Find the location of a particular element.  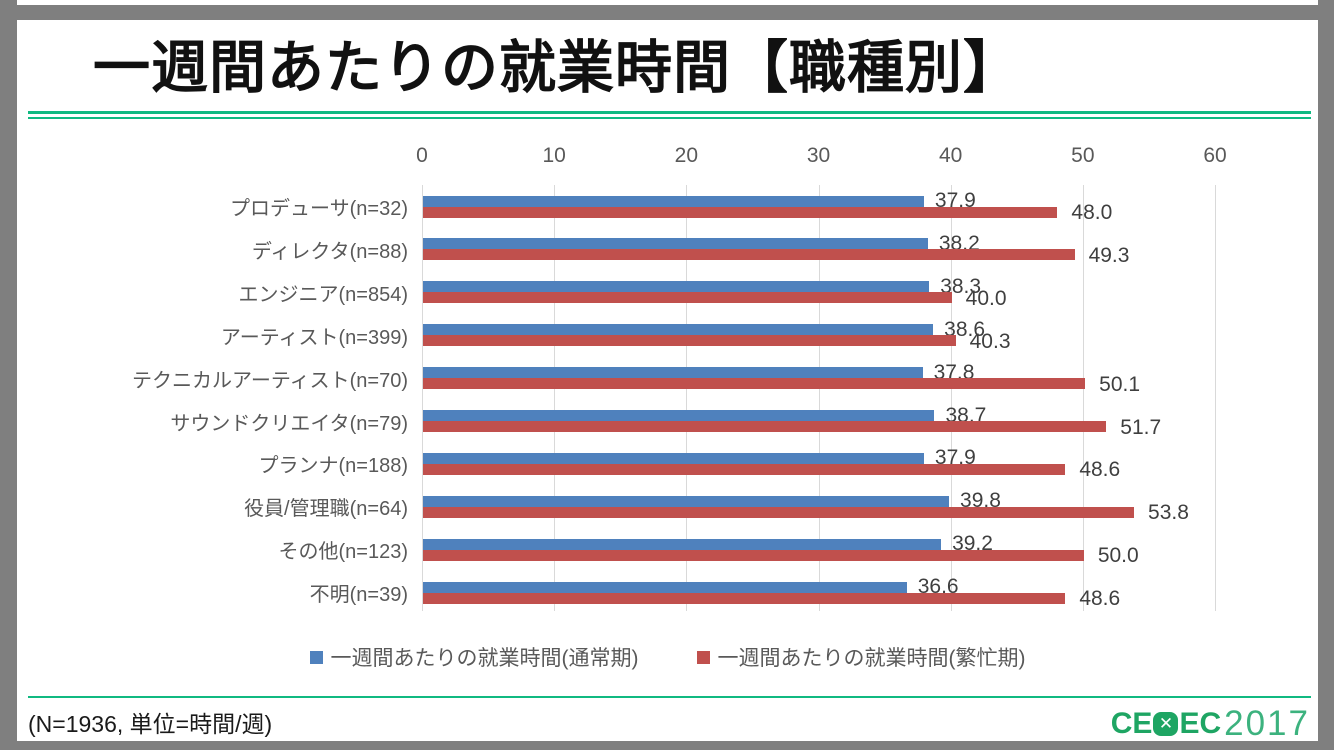

data-label-busy: 48.0 is located at coordinates (1092, 212).